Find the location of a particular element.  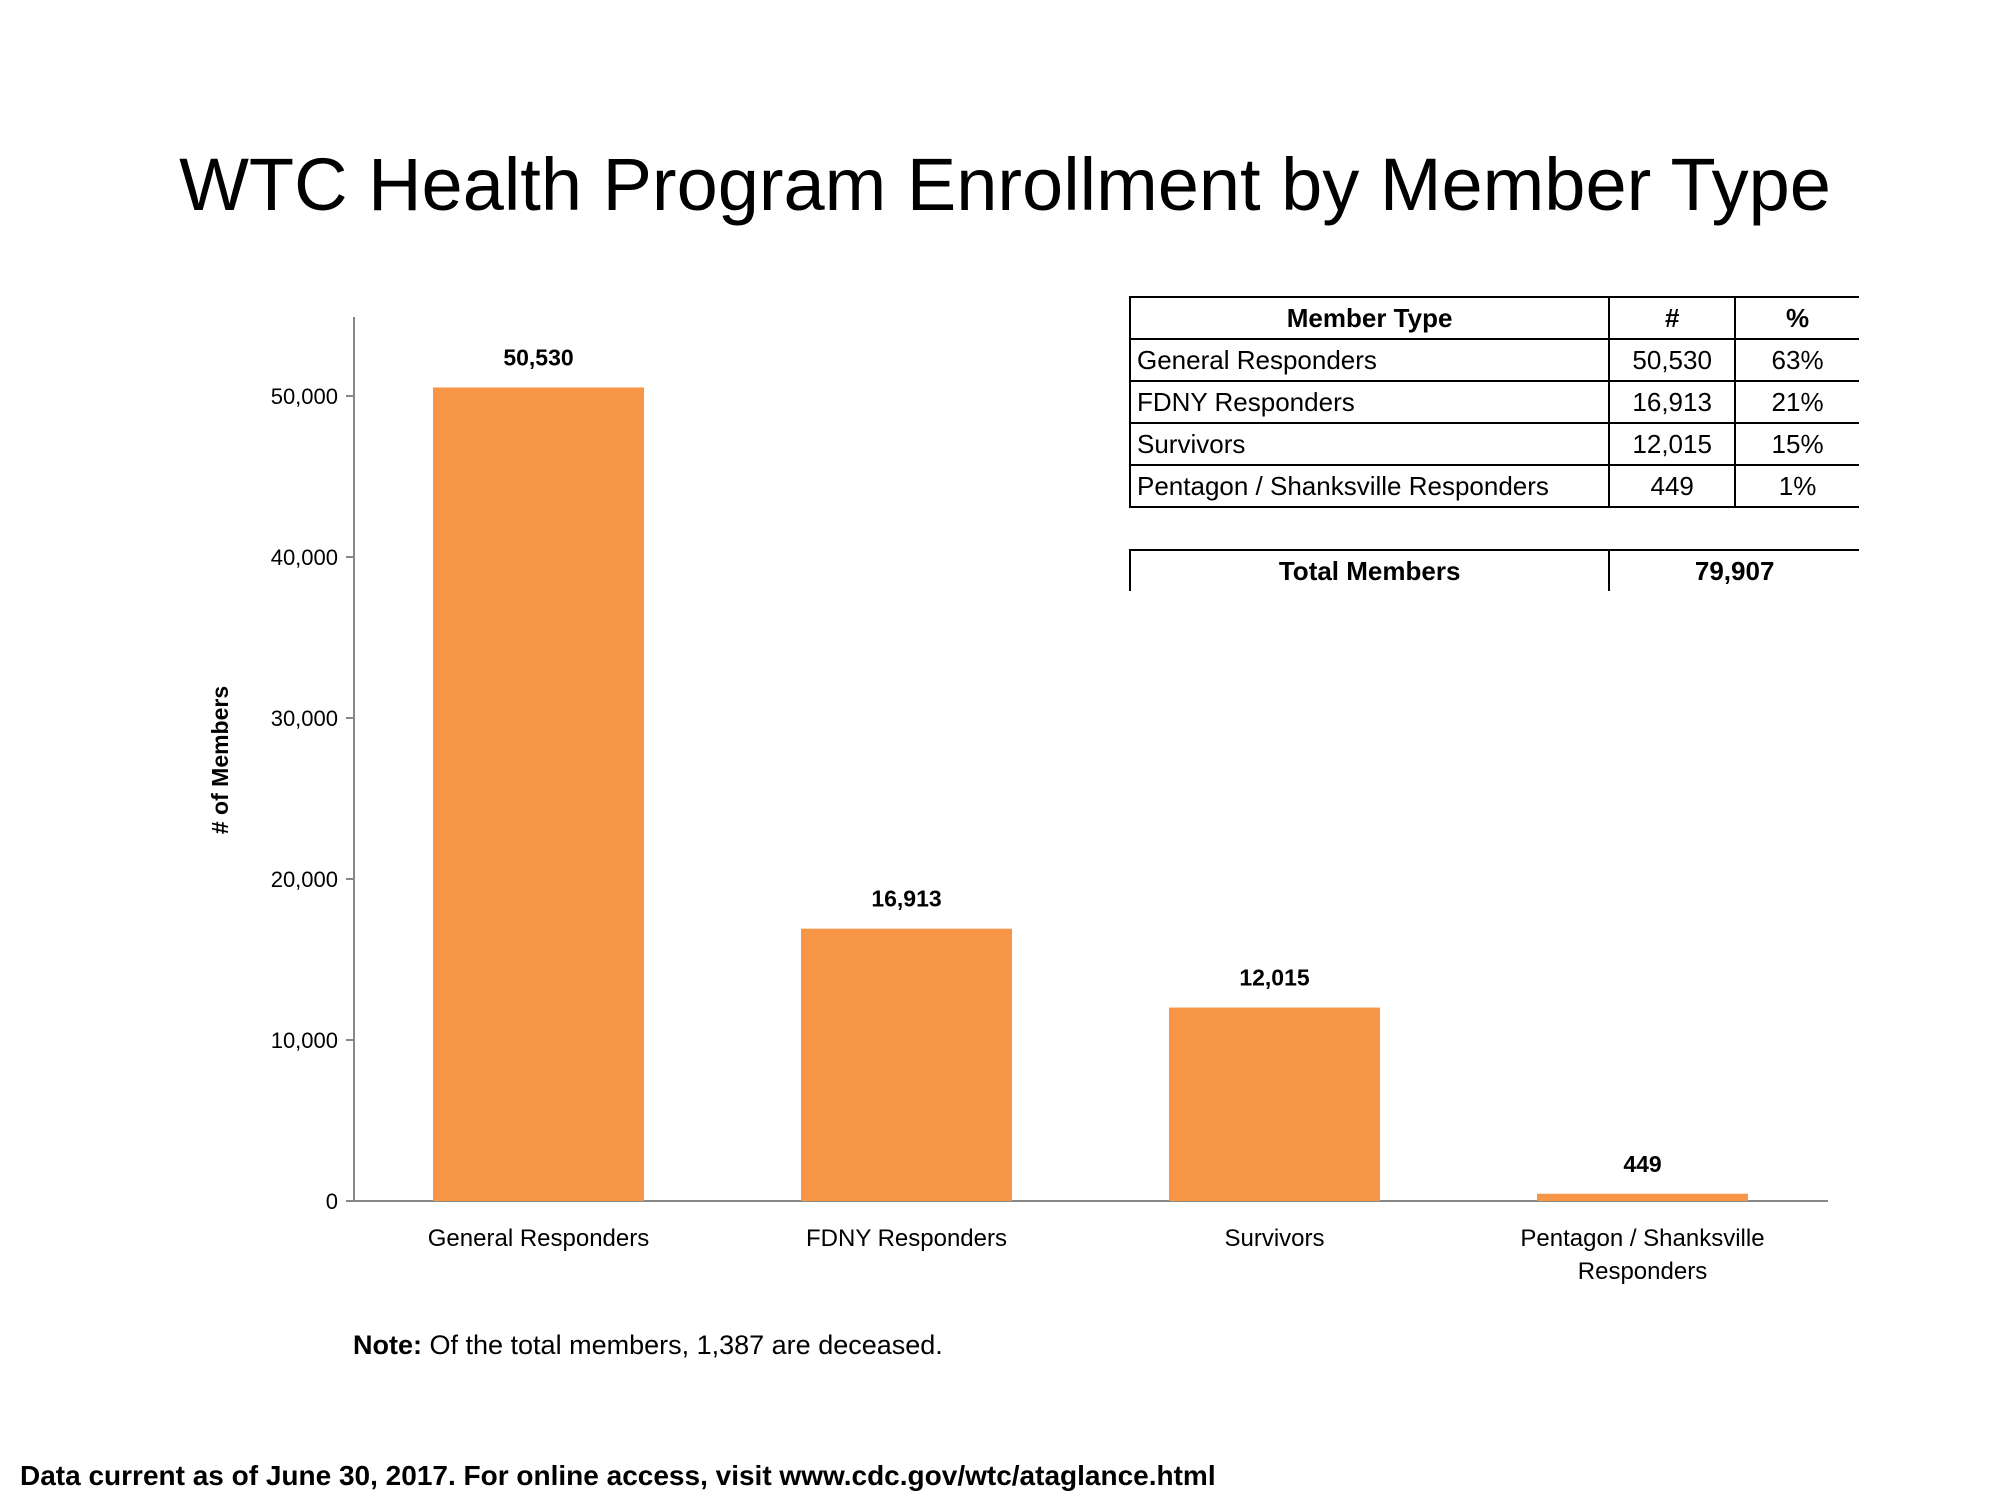

cell-count: 50,530 is located at coordinates (1672, 360).